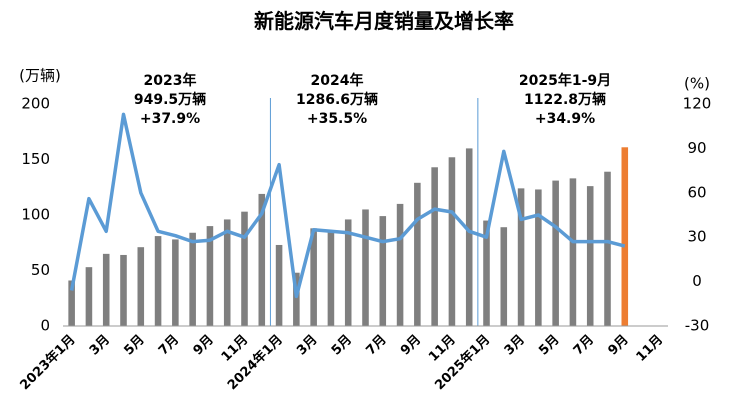  I want to click on y2-tick-label: 0, so click(697, 281).